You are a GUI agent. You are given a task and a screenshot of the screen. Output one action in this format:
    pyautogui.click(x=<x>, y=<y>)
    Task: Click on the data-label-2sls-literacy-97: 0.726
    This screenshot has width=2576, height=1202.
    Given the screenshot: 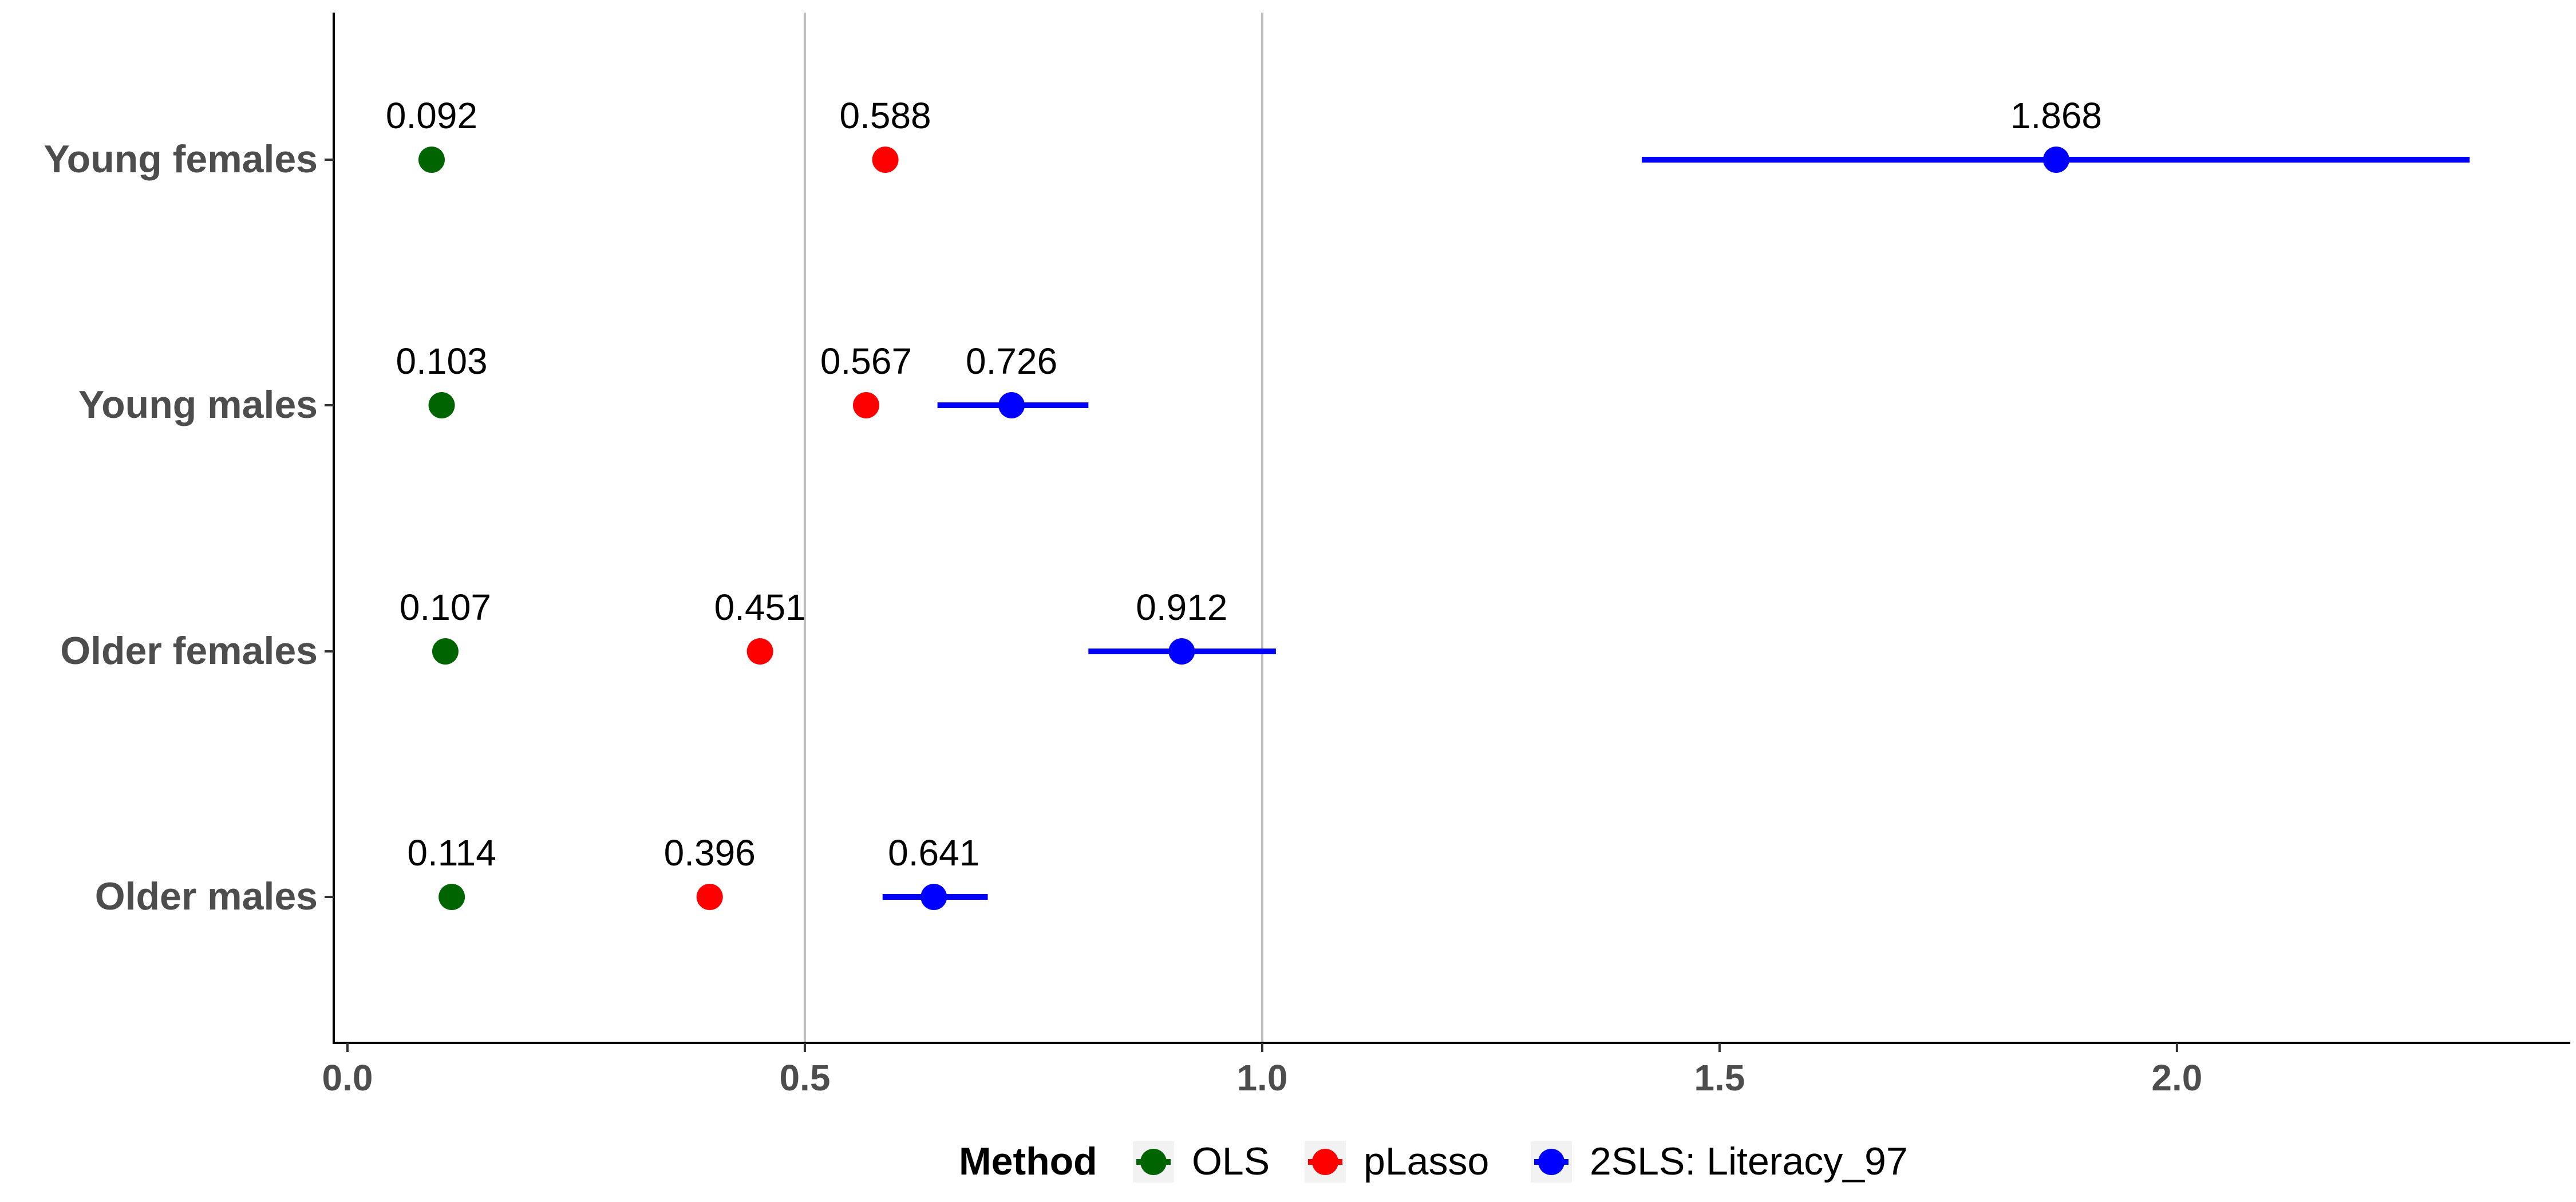 What is the action you would take?
    pyautogui.click(x=1011, y=362)
    